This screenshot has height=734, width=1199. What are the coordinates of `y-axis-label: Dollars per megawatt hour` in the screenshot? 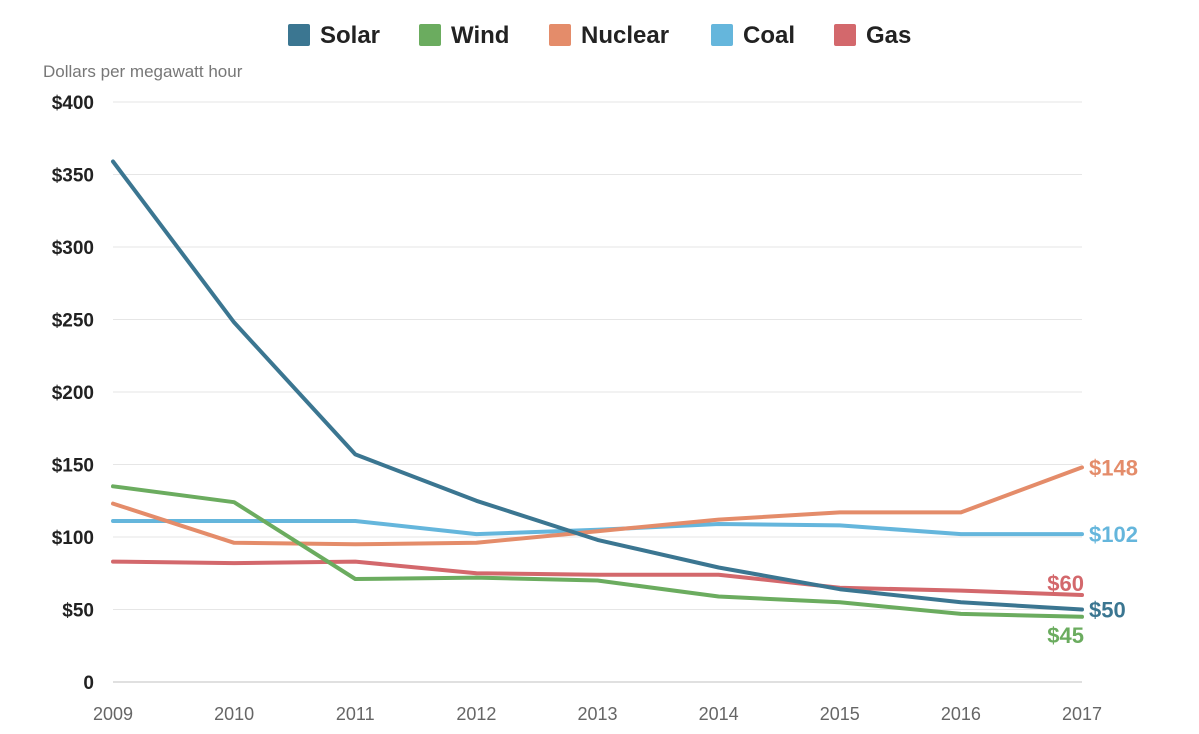 It's located at (143, 71).